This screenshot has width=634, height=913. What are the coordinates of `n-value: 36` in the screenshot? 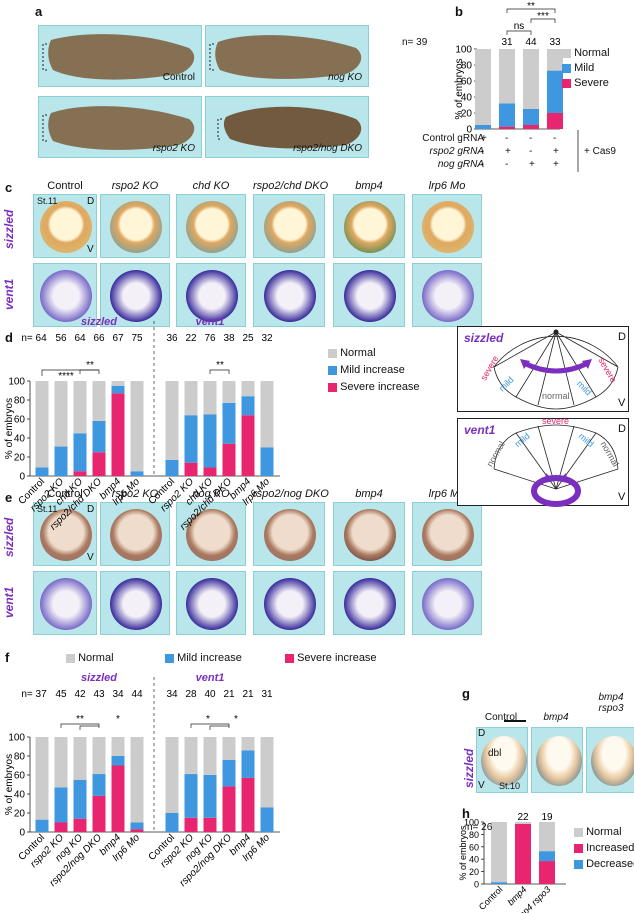 It's located at (172, 338).